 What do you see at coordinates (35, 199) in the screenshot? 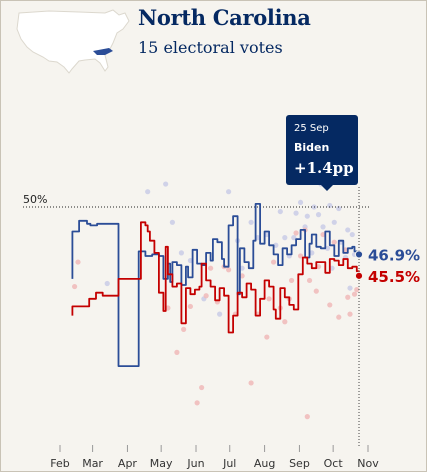
I see `reference-label: 50%` at bounding box center [35, 199].